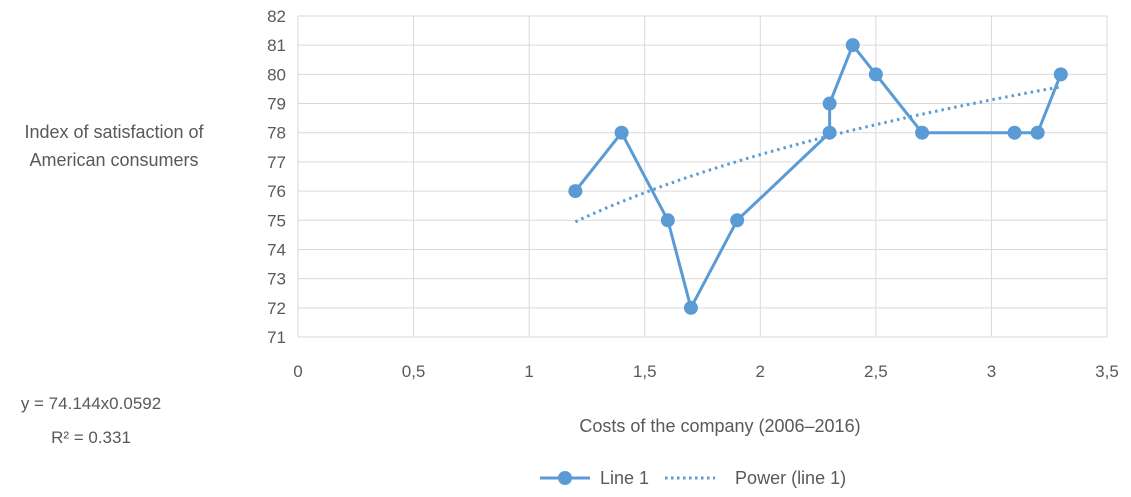  I want to click on legend-item-line-1: Line 1, so click(594, 478).